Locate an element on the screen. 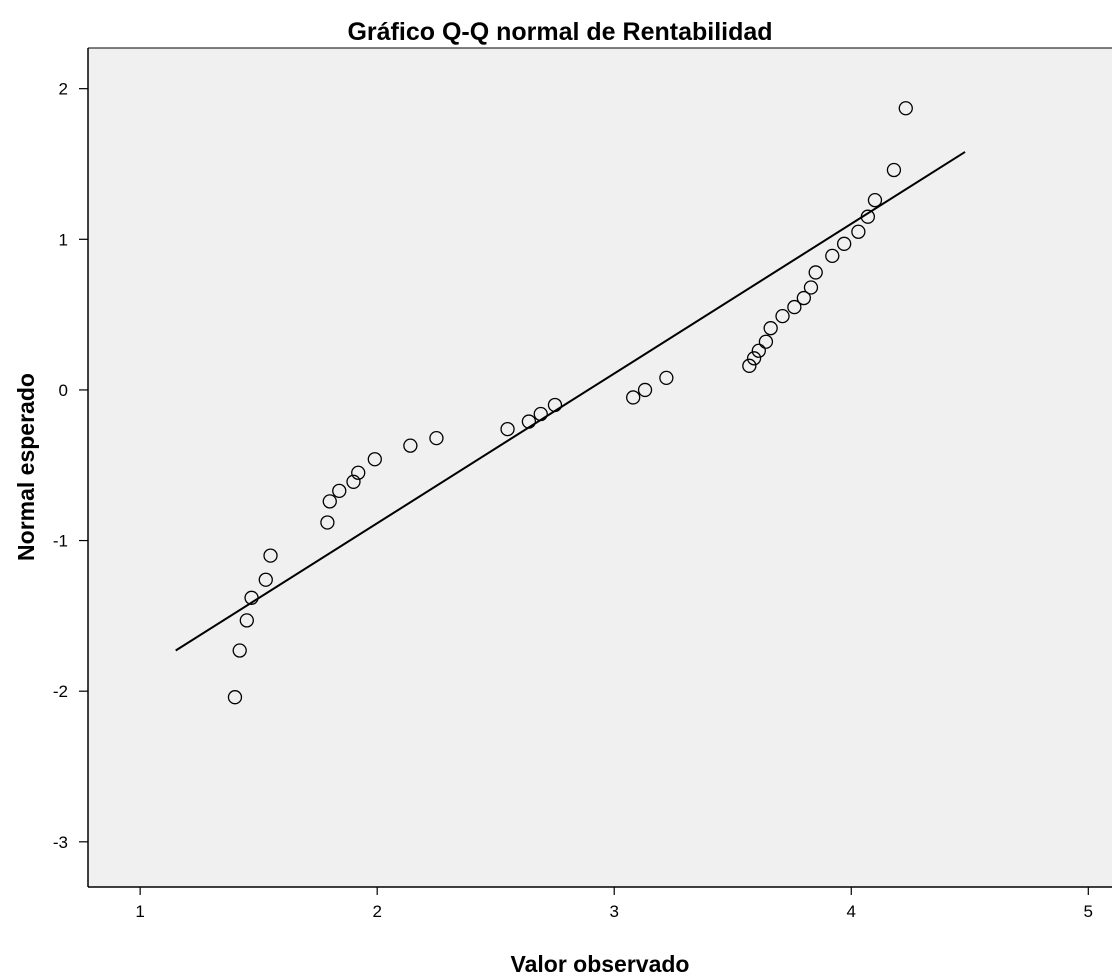  x-tick-label: 5 is located at coordinates (1088, 911).